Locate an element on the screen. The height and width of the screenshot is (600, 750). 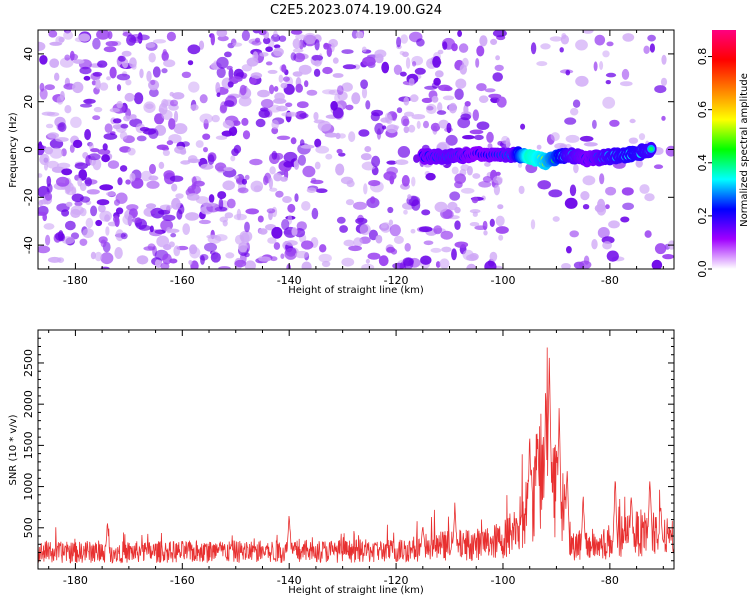
heatmap-y-label: Frequency (Hz) is located at coordinates (13, 150).